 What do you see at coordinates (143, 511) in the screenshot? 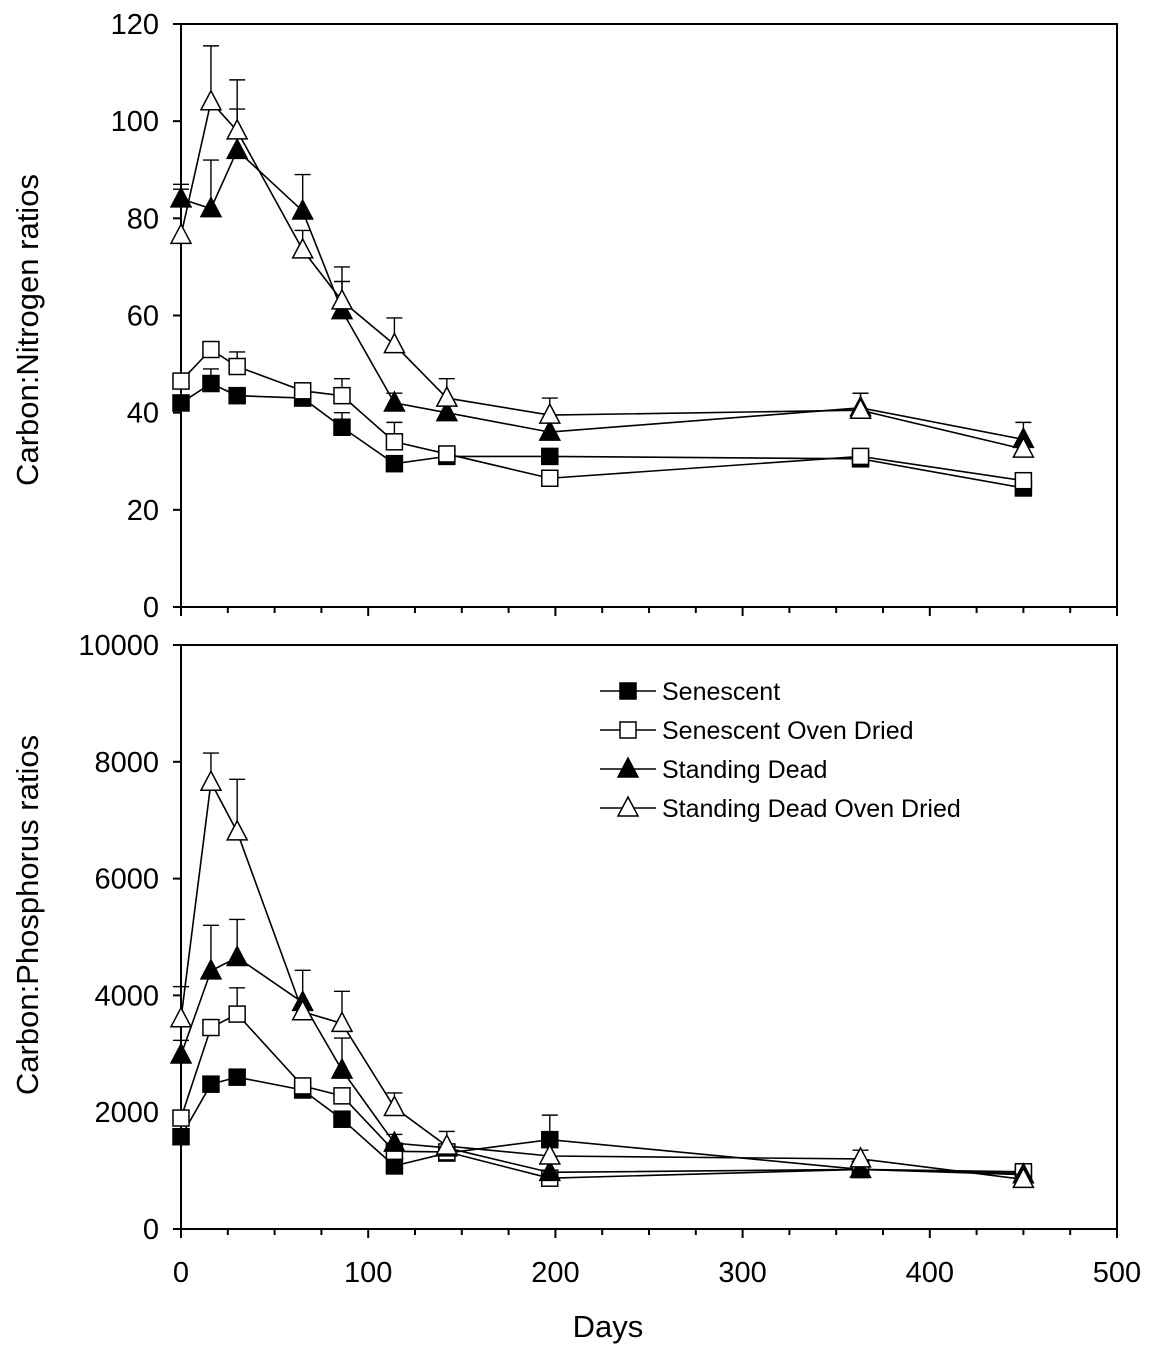
I see `y-tick-label: 20` at bounding box center [143, 511].